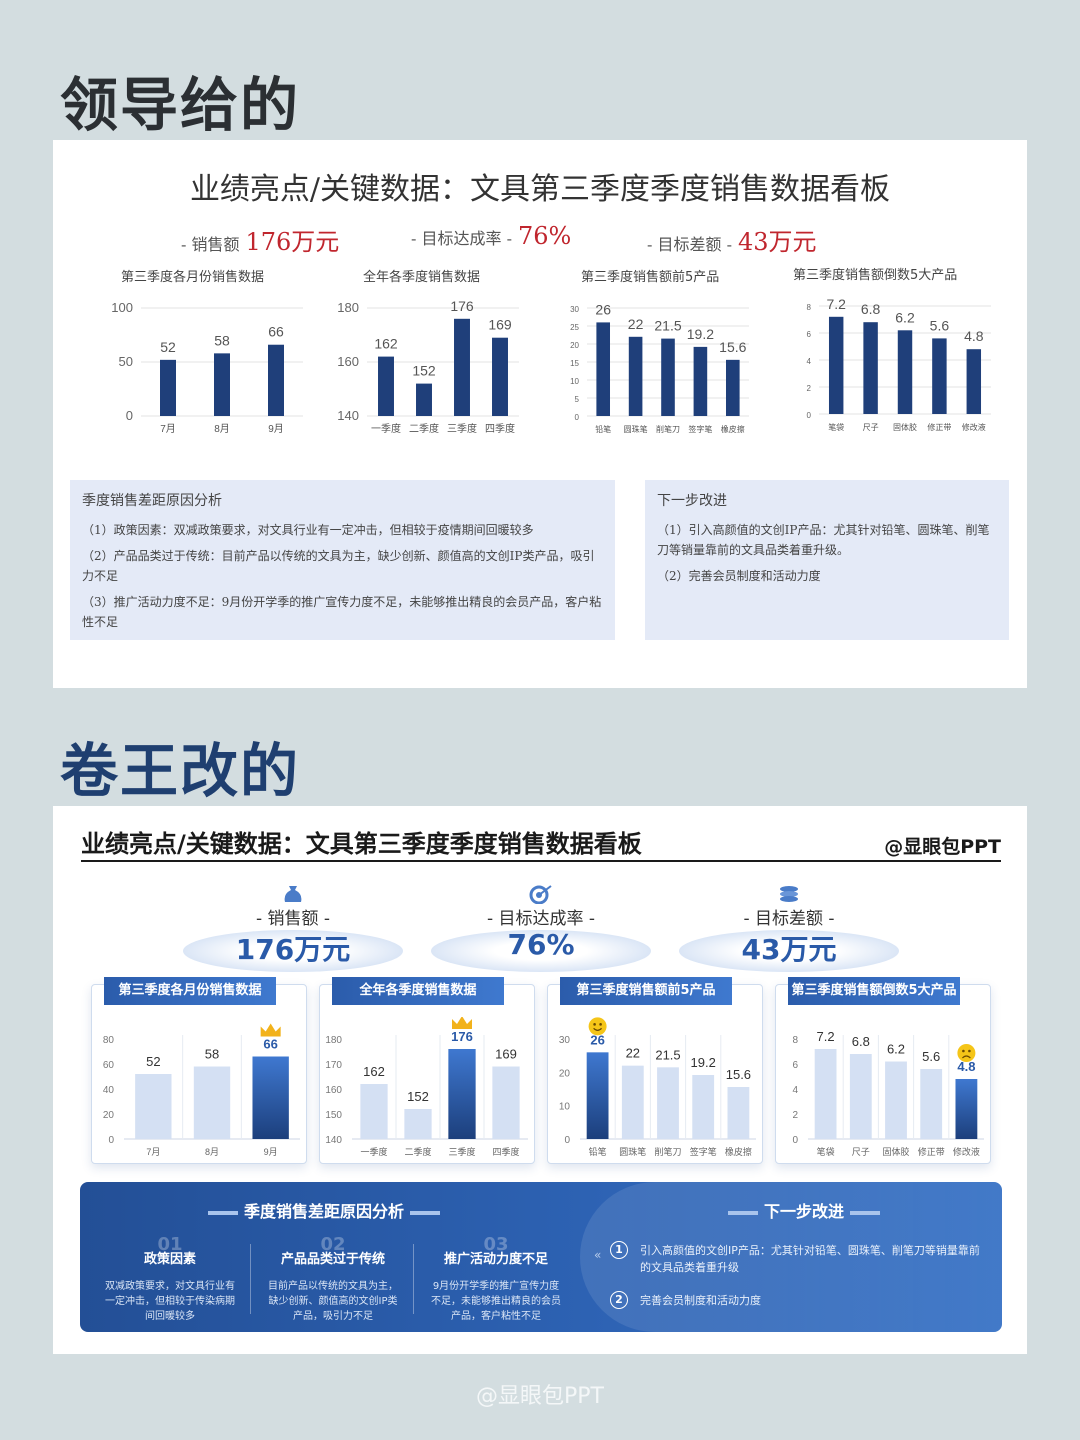 The width and height of the screenshot is (1080, 1440). What do you see at coordinates (603, 309) in the screenshot?
I see `data-label: 26` at bounding box center [603, 309].